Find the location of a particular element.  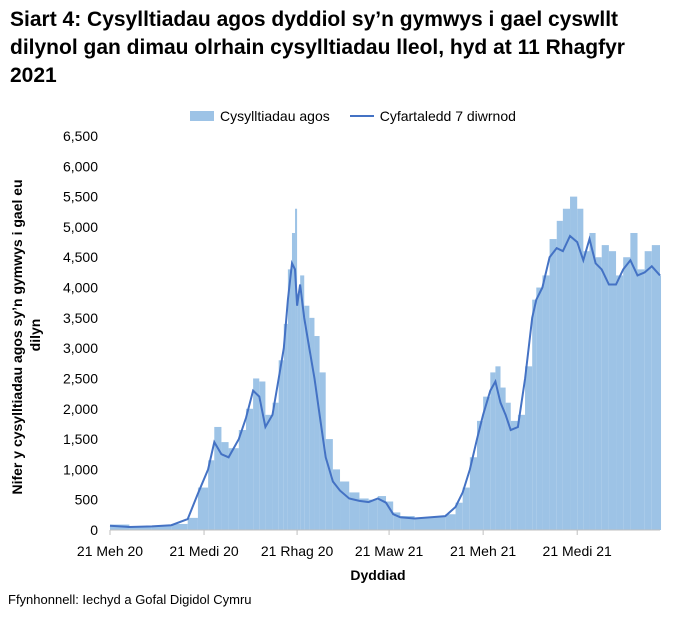

legend: Cysylltiadau agos Cyfartaledd 7 diwrnod is located at coordinates (363, 116).